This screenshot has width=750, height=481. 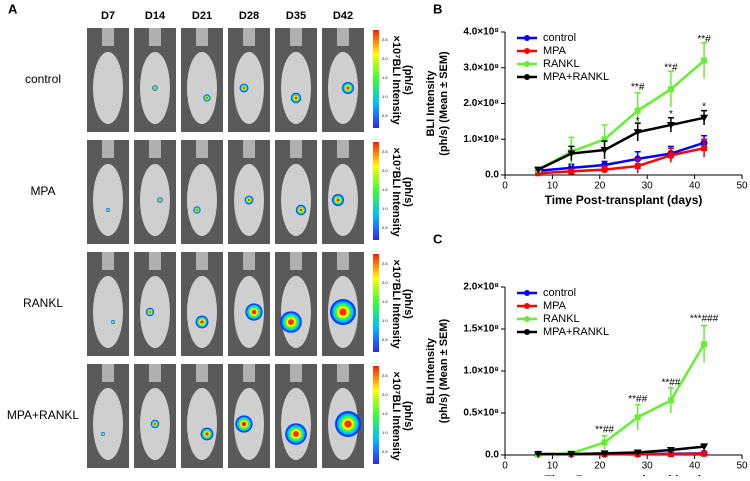 I want to click on legend-label: MPA, so click(x=555, y=51).